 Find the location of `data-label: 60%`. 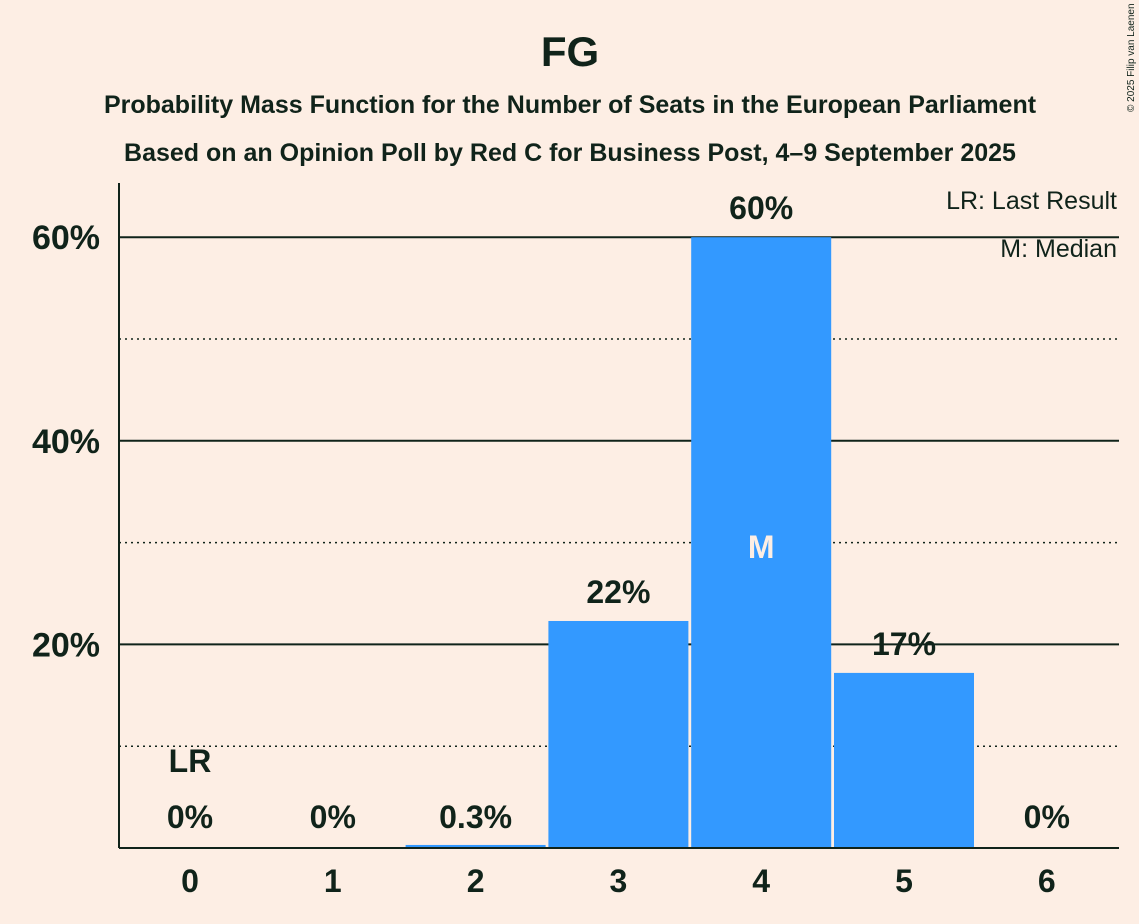

data-label: 60% is located at coordinates (761, 208).